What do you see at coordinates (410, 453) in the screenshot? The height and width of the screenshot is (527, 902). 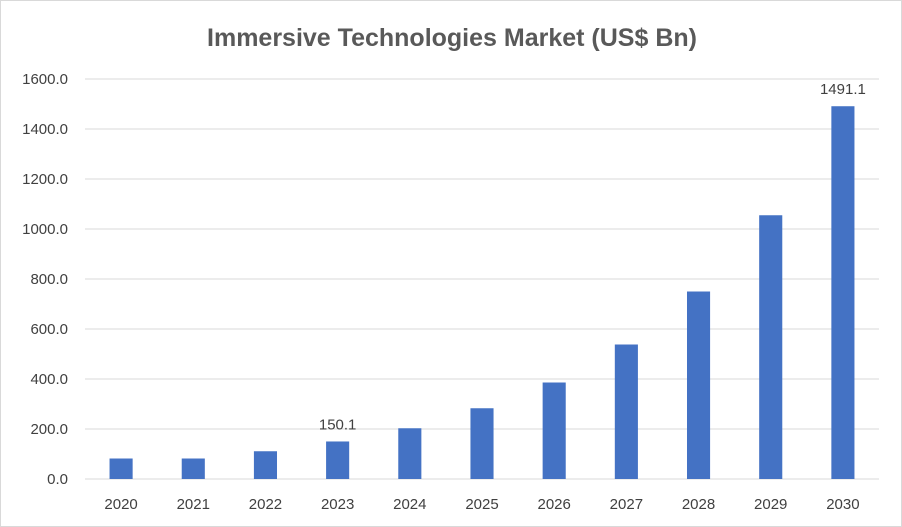 I see `bar-2024` at bounding box center [410, 453].